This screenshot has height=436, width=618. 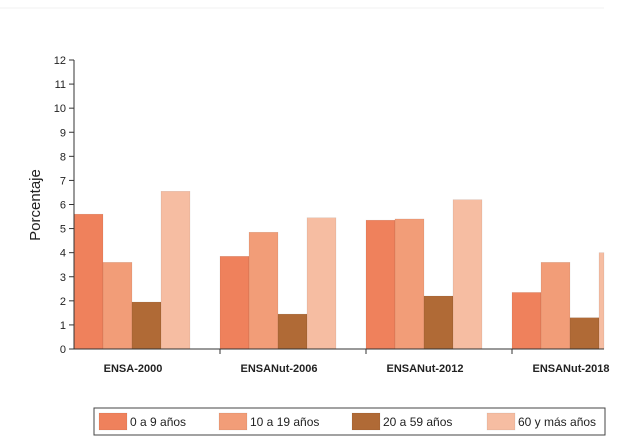 I want to click on x-tick-label-2: ENSANut-2012, so click(x=424, y=369).